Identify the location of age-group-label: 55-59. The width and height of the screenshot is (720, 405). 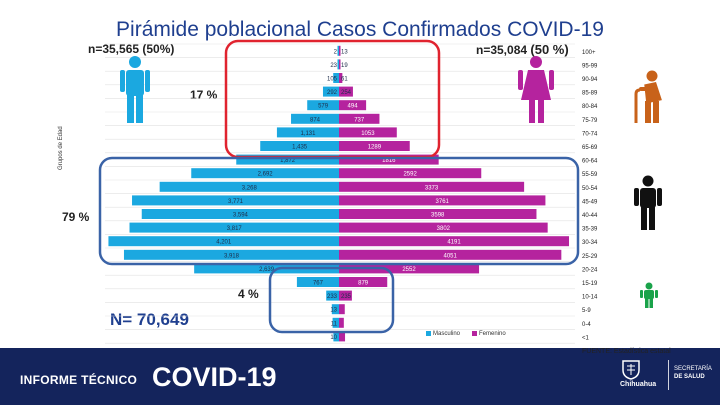
(590, 175).